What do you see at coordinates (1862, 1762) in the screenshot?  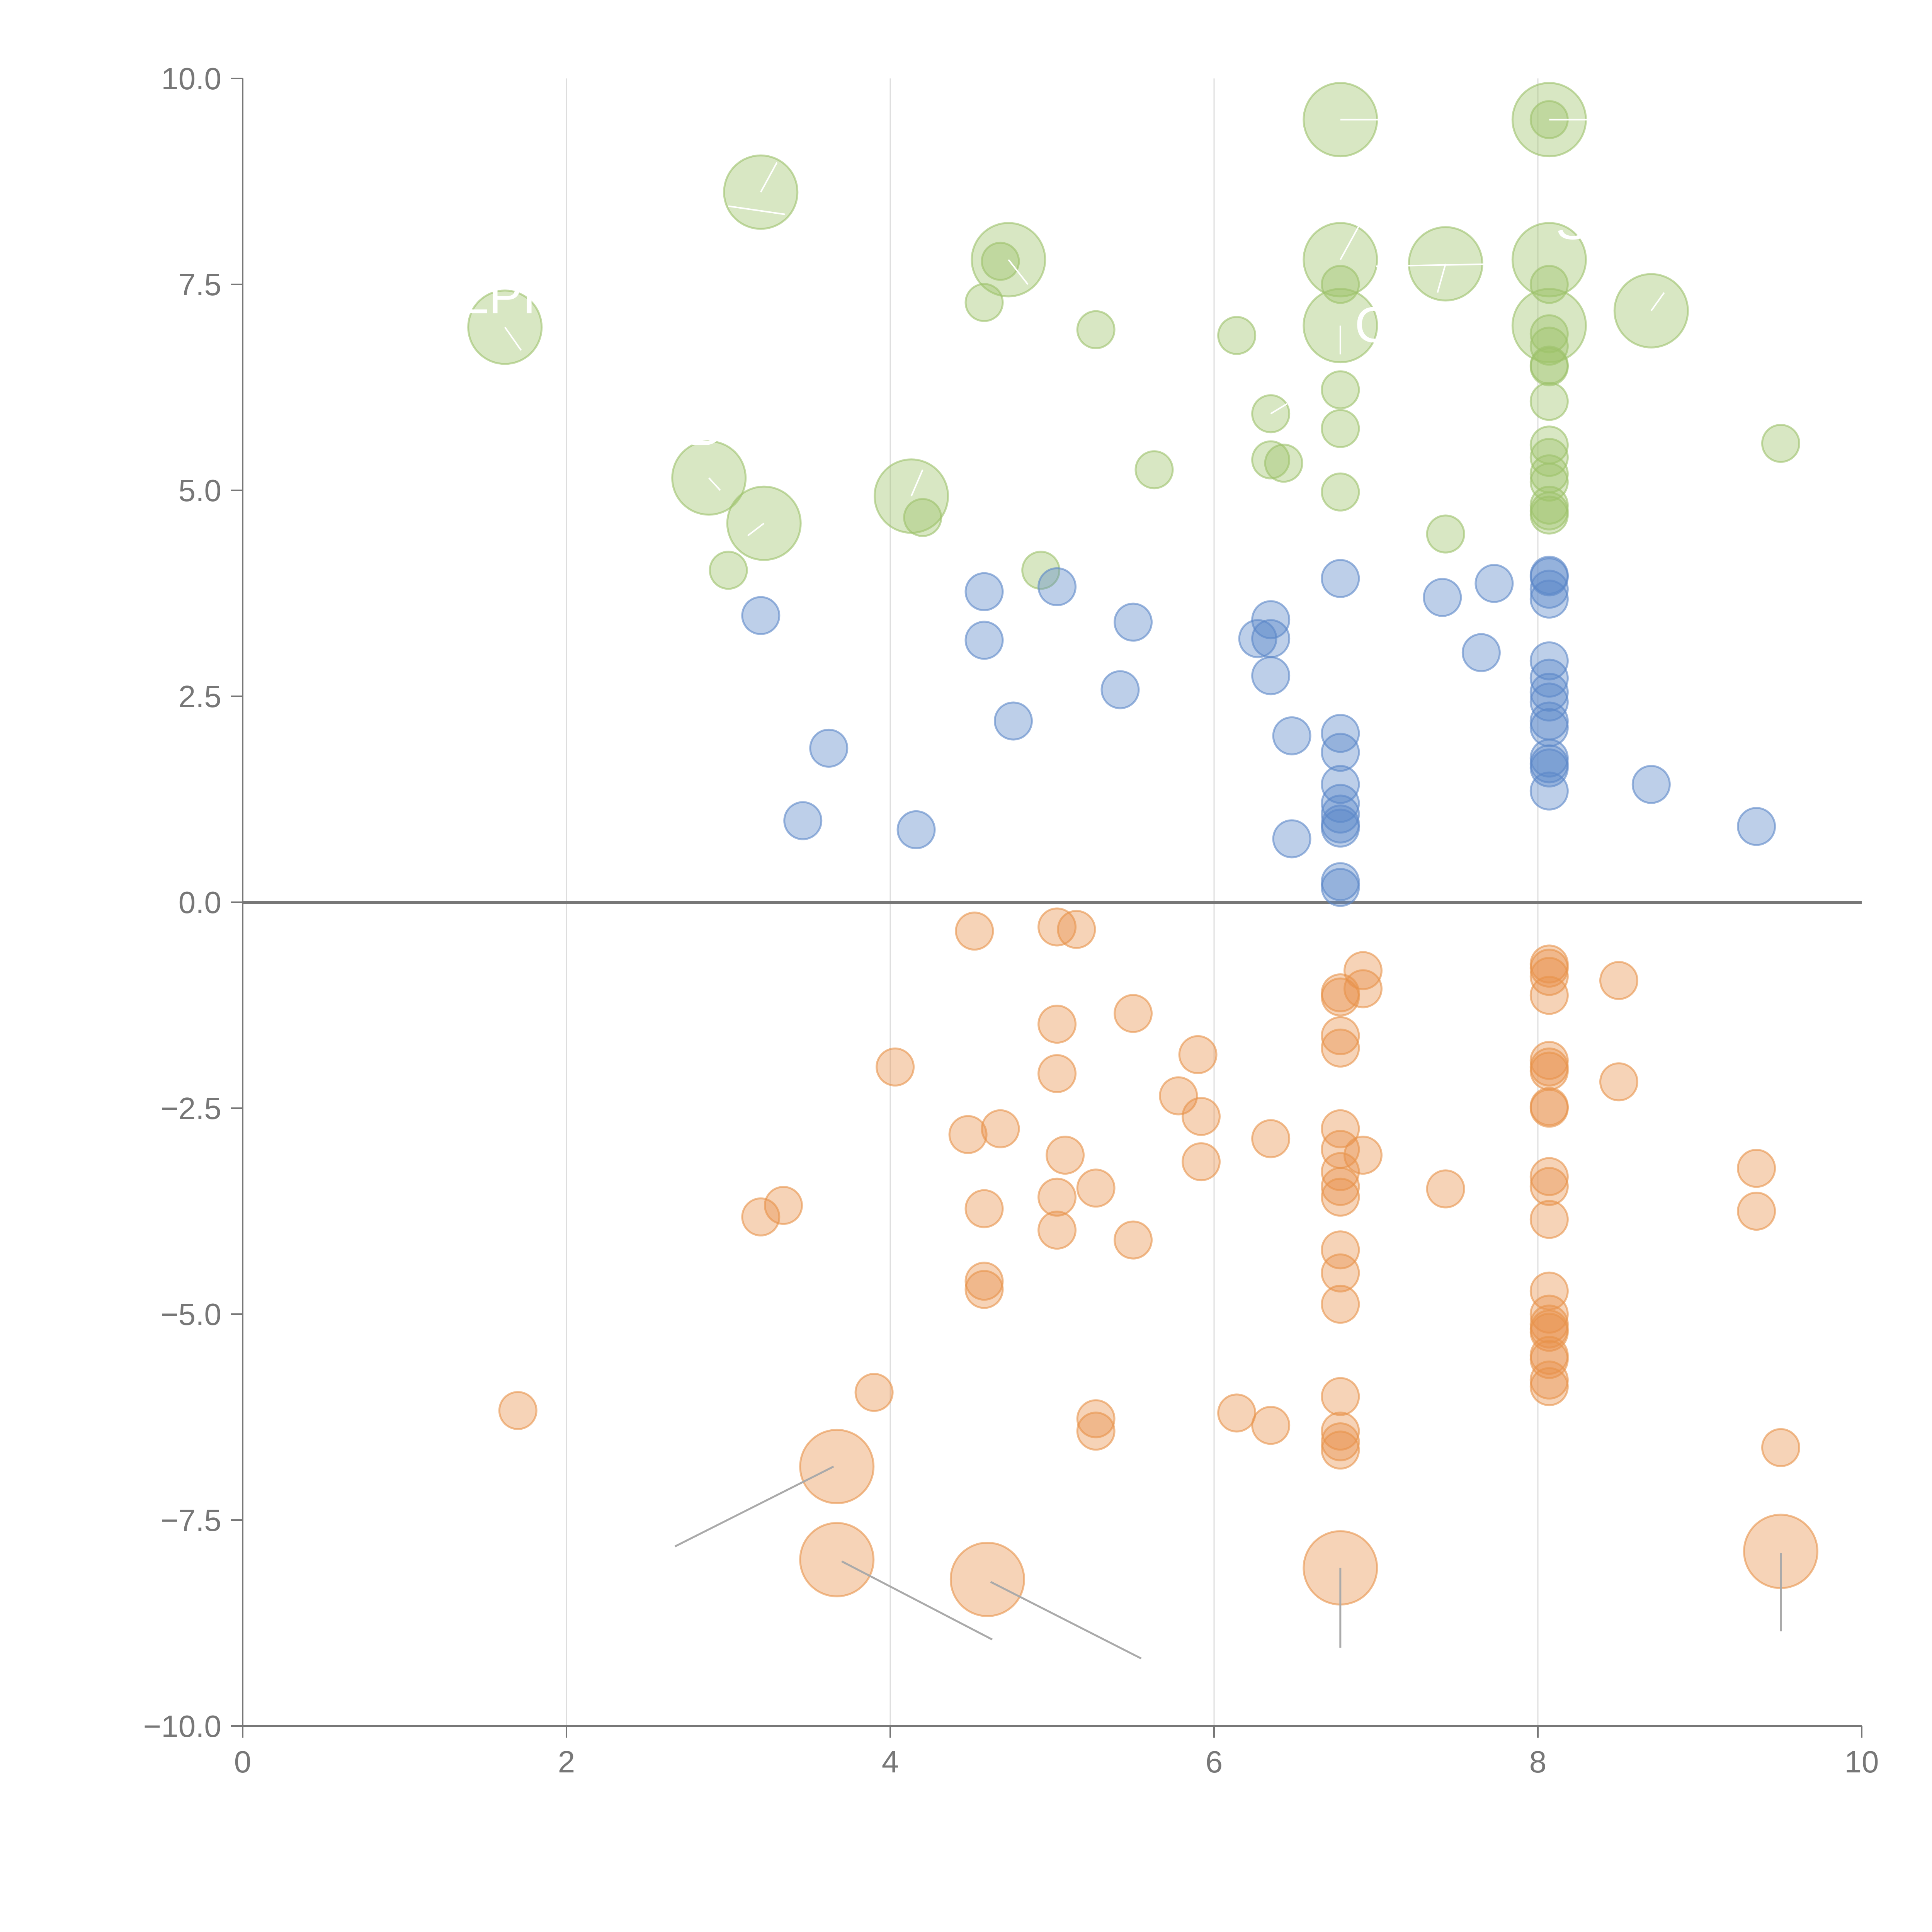 I see `x-tick-label: 10` at bounding box center [1862, 1762].